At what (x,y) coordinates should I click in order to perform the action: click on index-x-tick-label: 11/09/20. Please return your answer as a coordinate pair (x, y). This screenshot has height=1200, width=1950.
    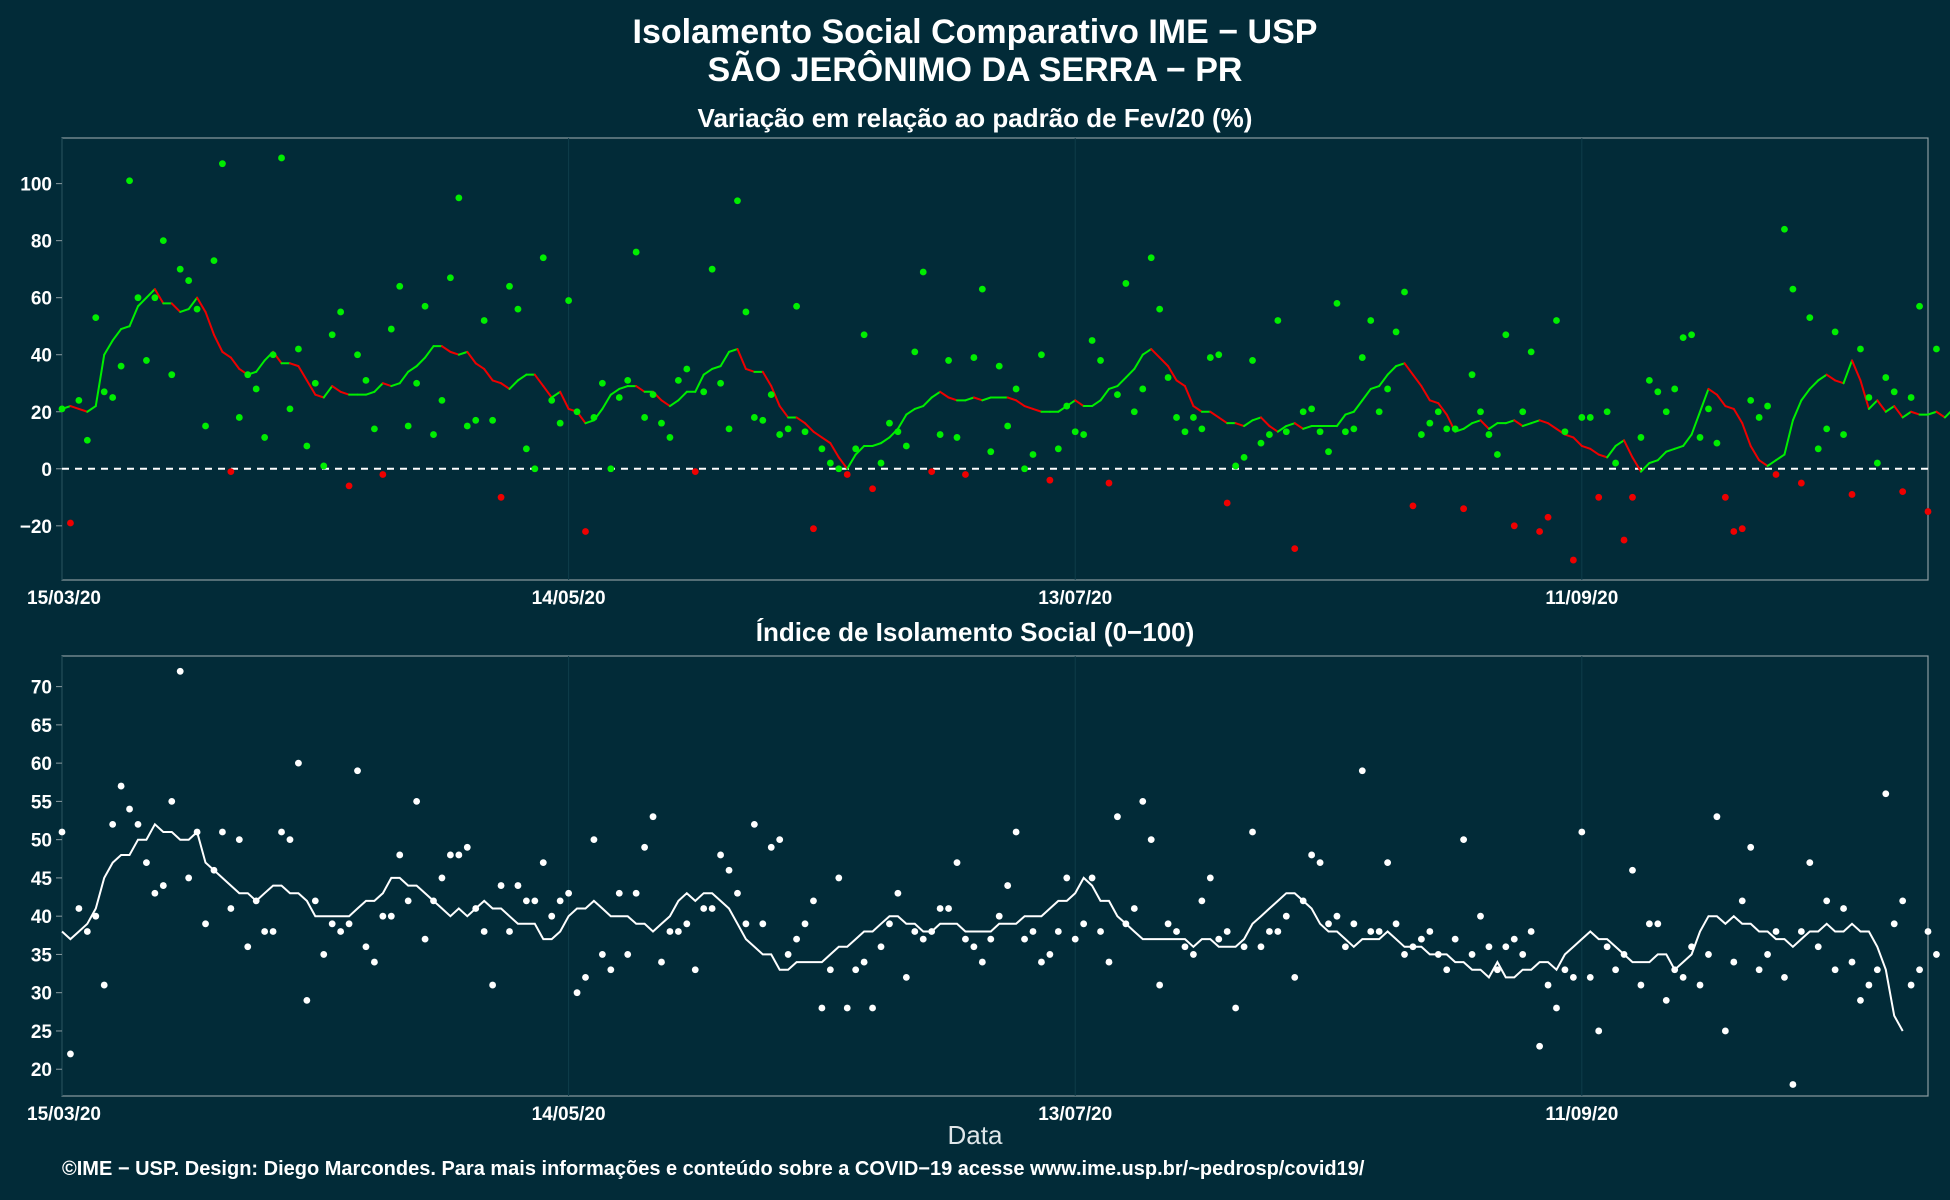
    Looking at the image, I should click on (1581, 1114).